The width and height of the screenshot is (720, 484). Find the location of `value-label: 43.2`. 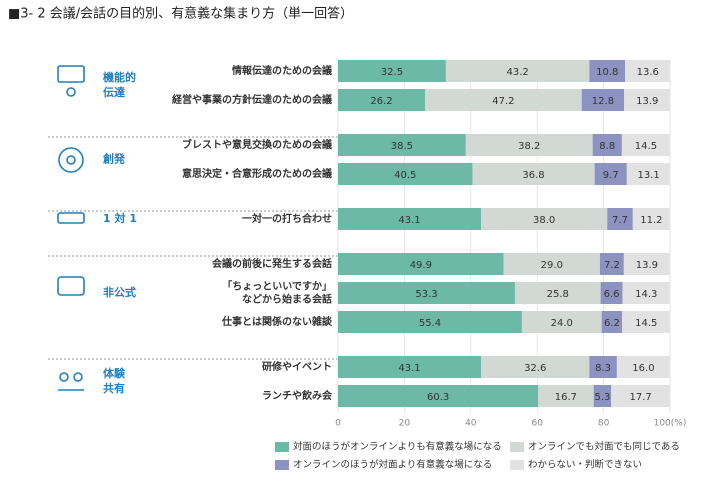

value-label: 43.2 is located at coordinates (517, 72).